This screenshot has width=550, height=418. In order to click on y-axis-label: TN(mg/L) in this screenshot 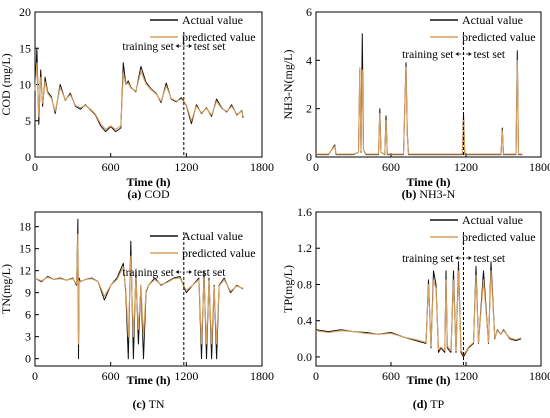, I will do `click(6, 289)`.